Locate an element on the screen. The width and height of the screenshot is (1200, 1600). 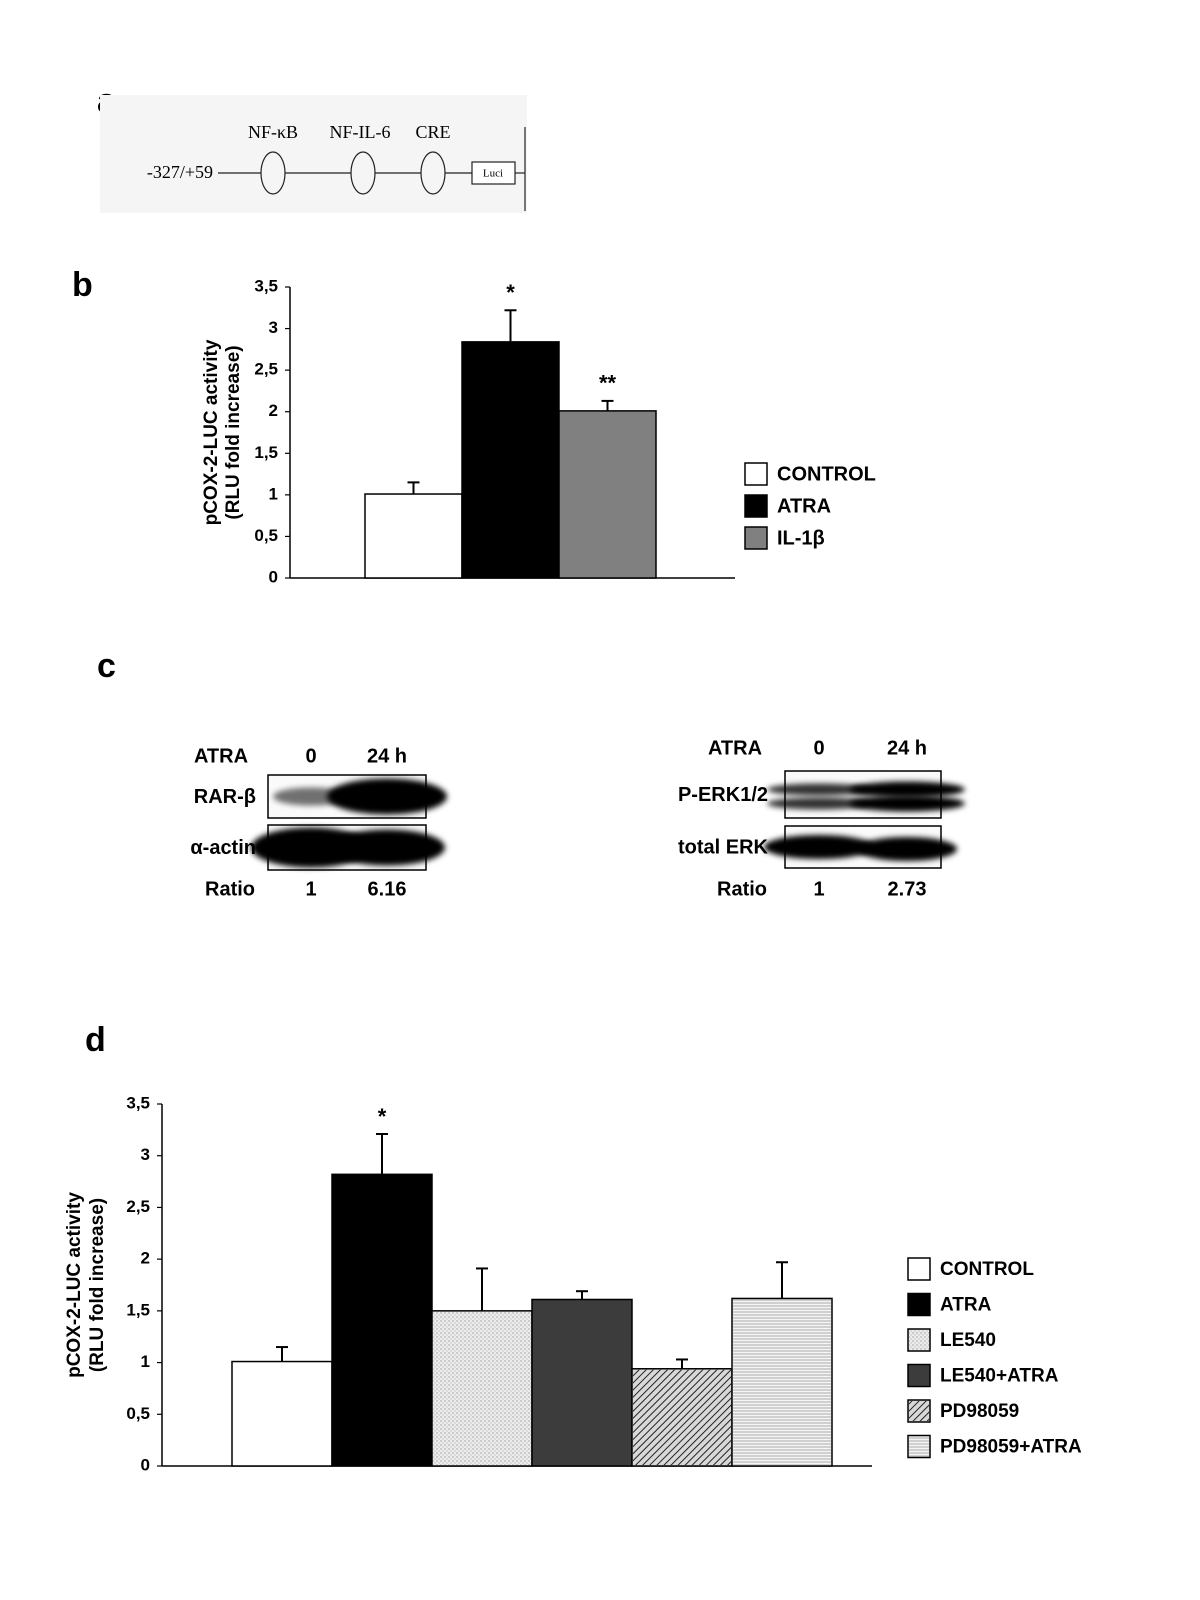
western-blot: ATRA 0 24 h P-ERK1/2 total ERK Ratio 1 2.73 is located at coordinates (821, 818).